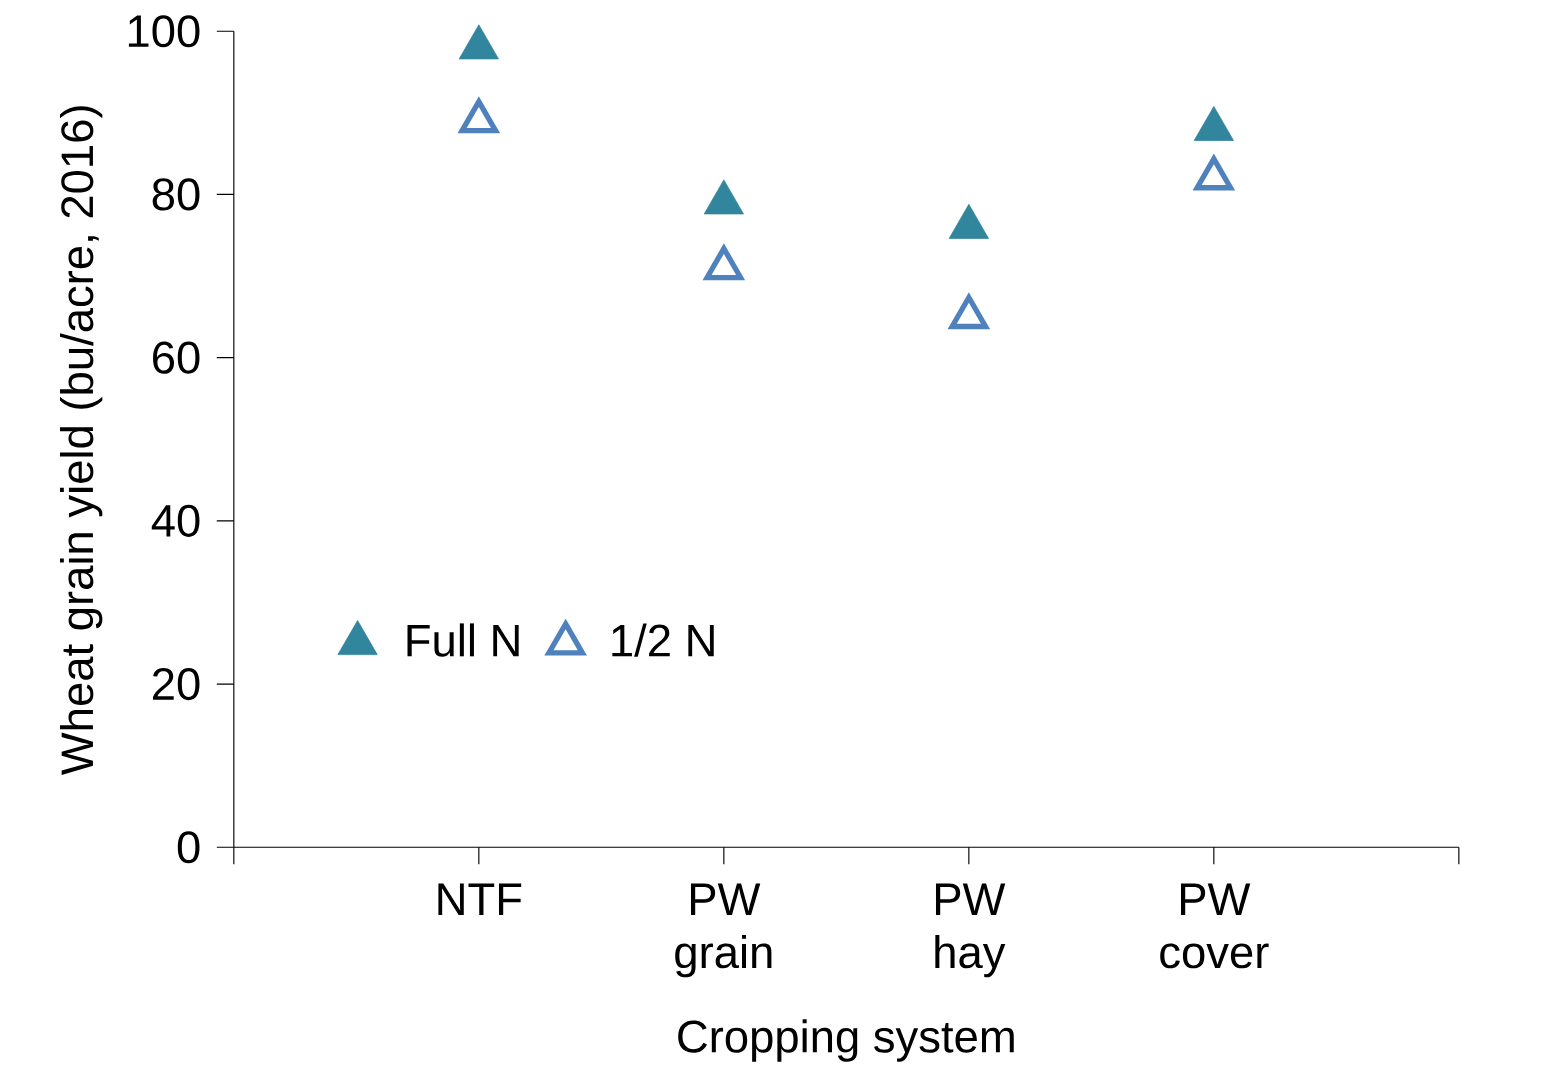 The width and height of the screenshot is (1545, 1077). What do you see at coordinates (480, 899) in the screenshot?
I see `x-tick-label: NTF` at bounding box center [480, 899].